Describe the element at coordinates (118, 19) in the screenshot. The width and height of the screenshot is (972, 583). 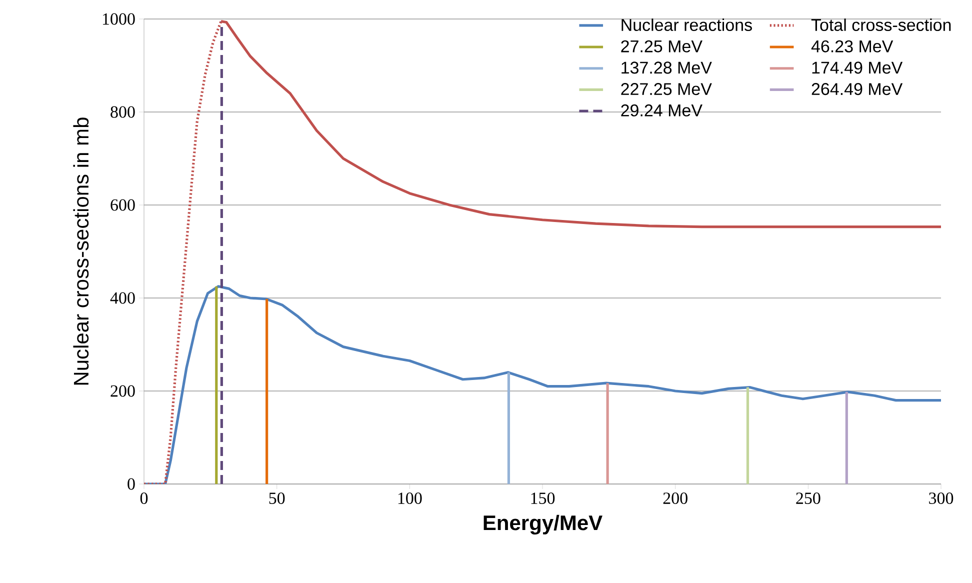
I see `y-tick-label: 1000` at that location.